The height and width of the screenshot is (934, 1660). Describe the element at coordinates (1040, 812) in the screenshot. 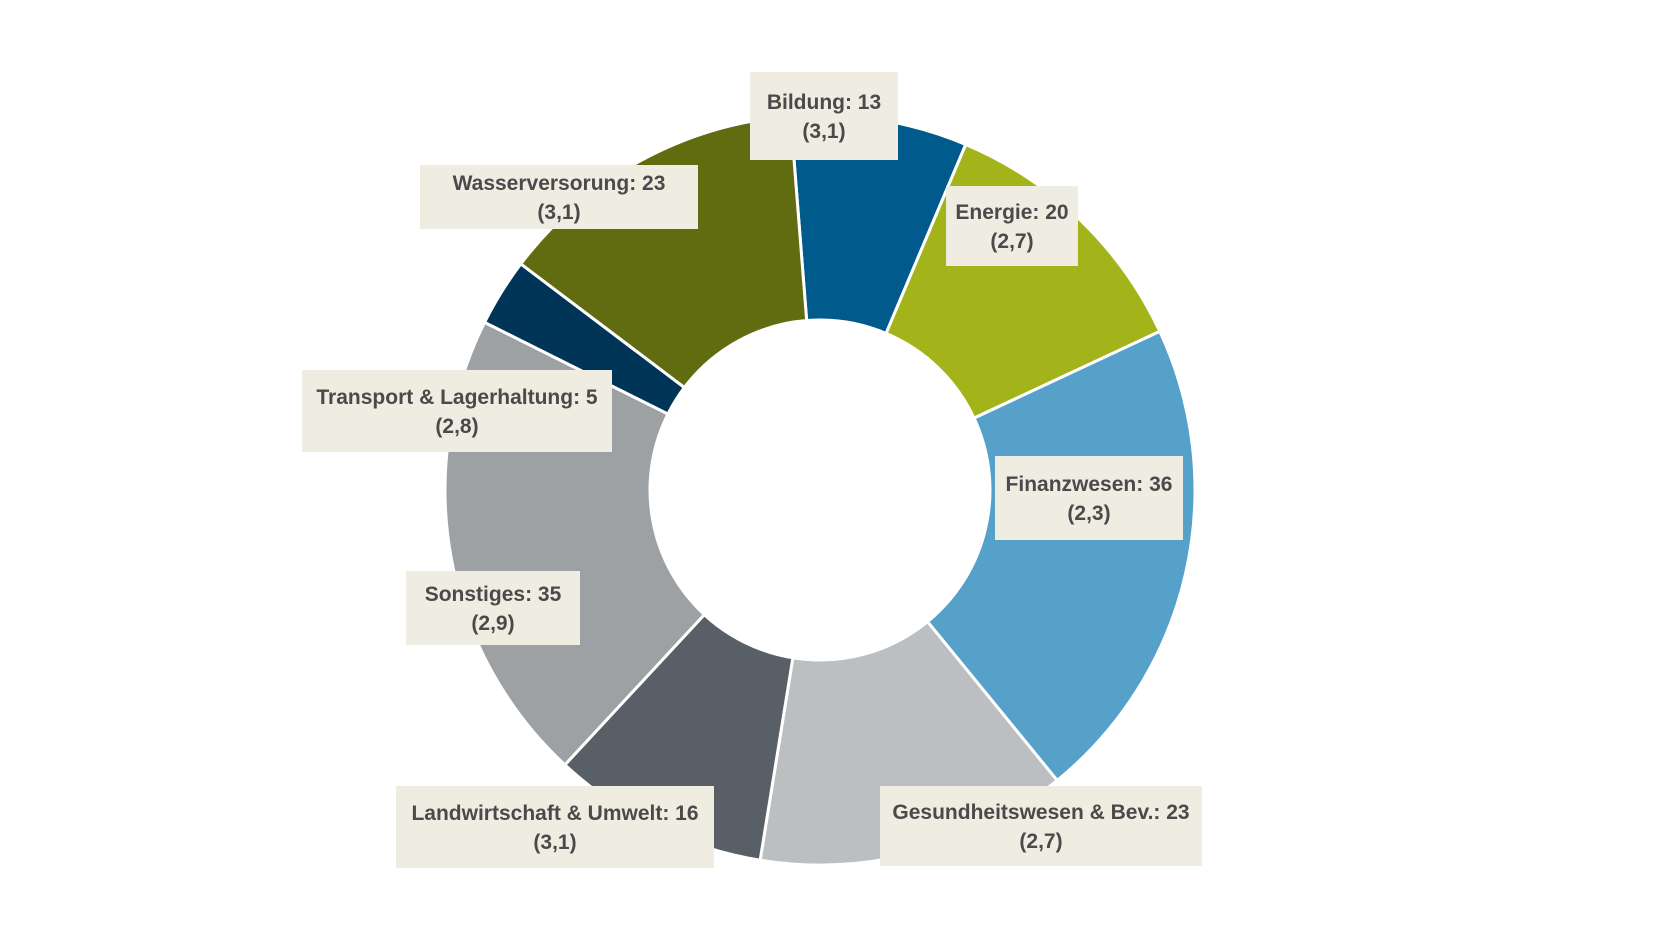

I see `data-label-text: Gesundheitswesen & Bev.: 23` at that location.